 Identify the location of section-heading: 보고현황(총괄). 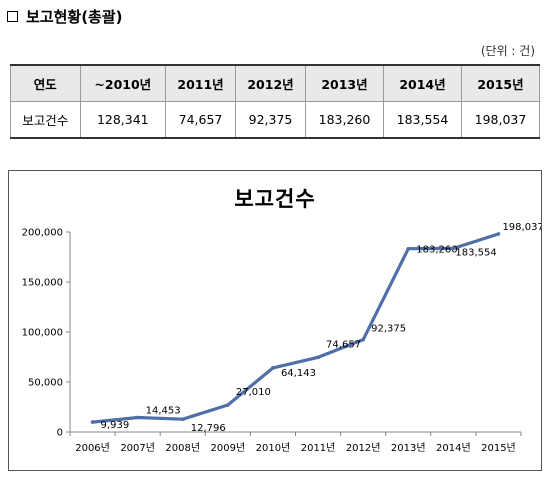
(63, 16).